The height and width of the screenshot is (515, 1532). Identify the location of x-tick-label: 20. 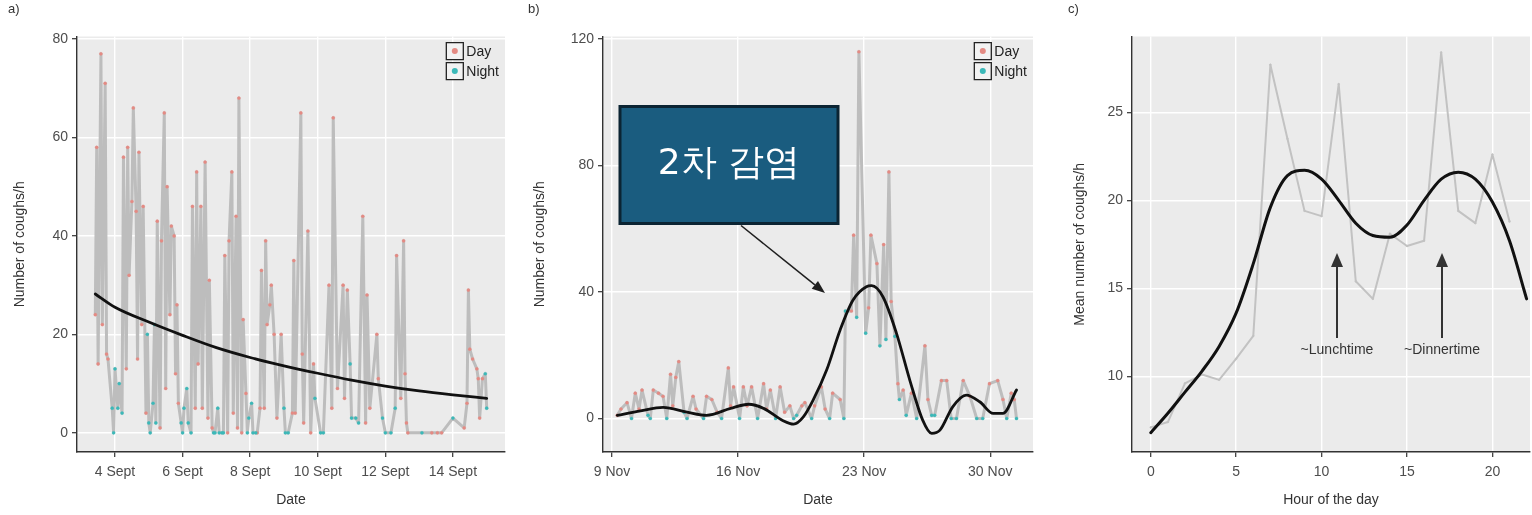
(1492, 471).